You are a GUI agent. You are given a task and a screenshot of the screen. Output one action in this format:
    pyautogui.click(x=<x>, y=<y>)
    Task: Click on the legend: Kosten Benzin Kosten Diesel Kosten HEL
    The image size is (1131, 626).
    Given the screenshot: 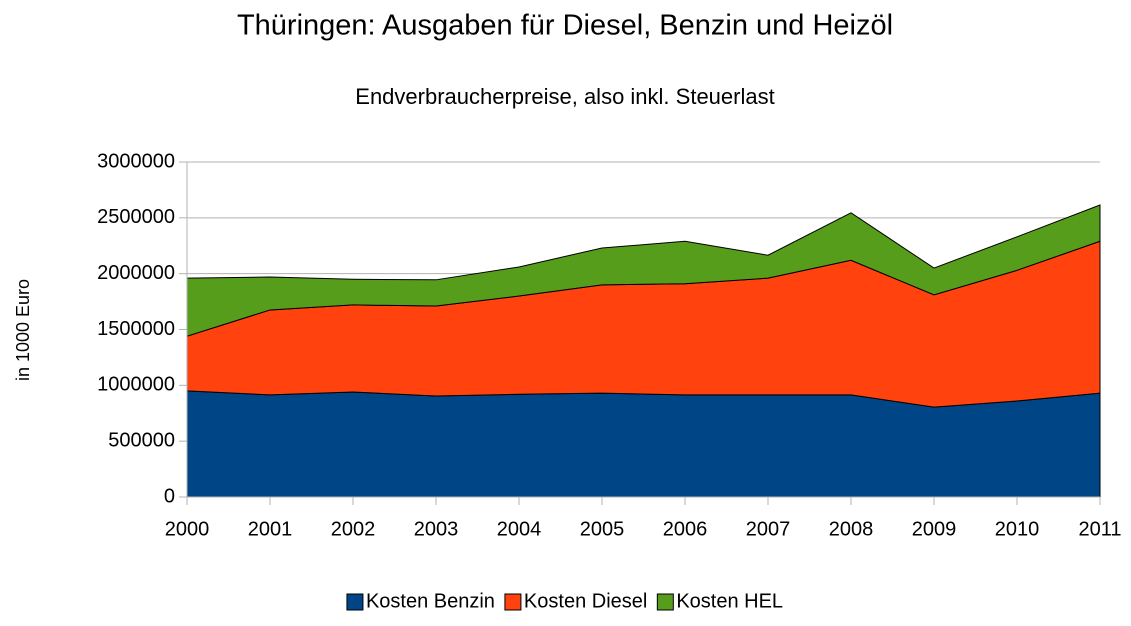 What is the action you would take?
    pyautogui.click(x=564, y=601)
    